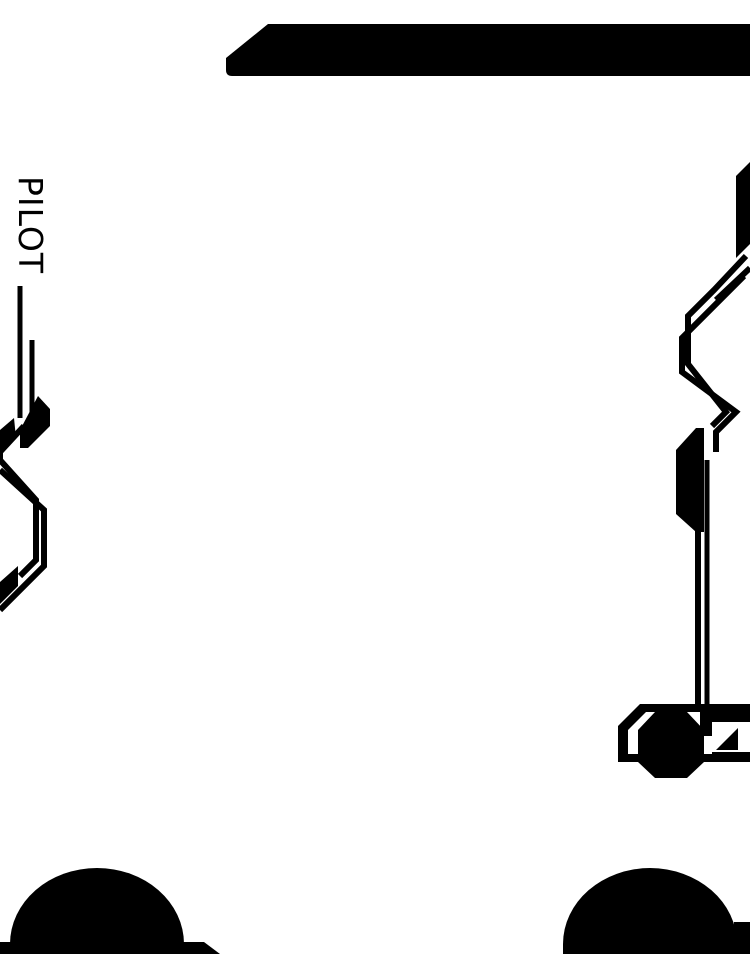 Image resolution: width=750 pixels, height=954 pixels. I want to click on triangle-icon, so click(727, 739).